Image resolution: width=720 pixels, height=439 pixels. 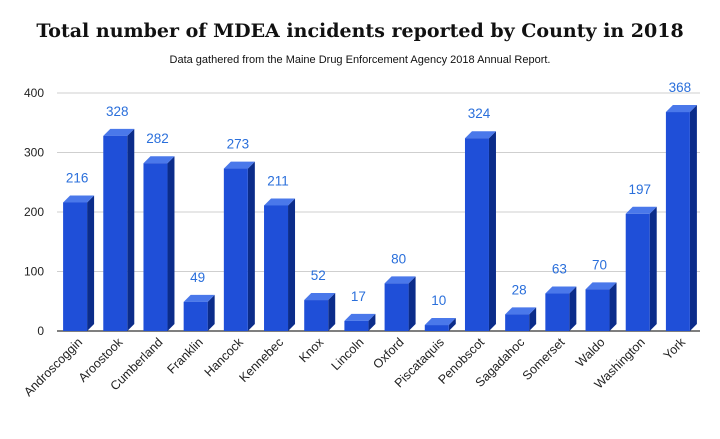 What do you see at coordinates (599, 264) in the screenshot?
I see `data-label: 70` at bounding box center [599, 264].